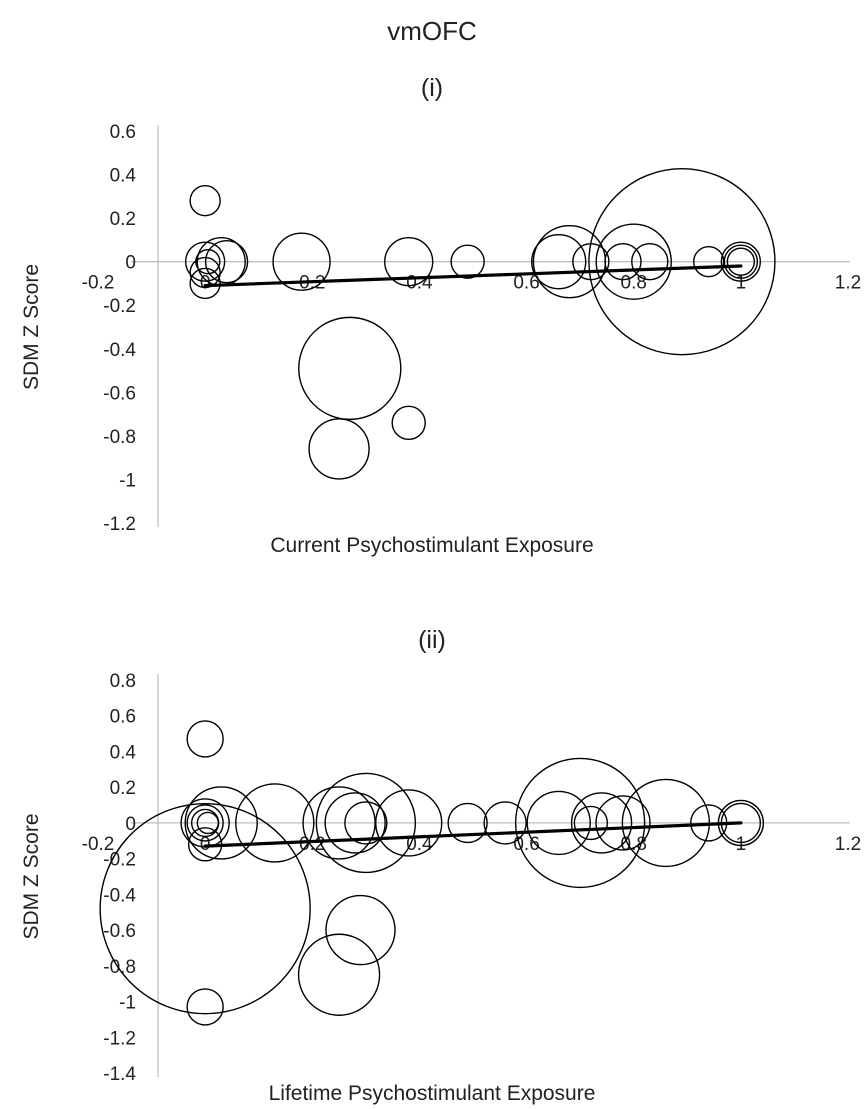  I want to click on panel-title: (i), so click(432, 88).